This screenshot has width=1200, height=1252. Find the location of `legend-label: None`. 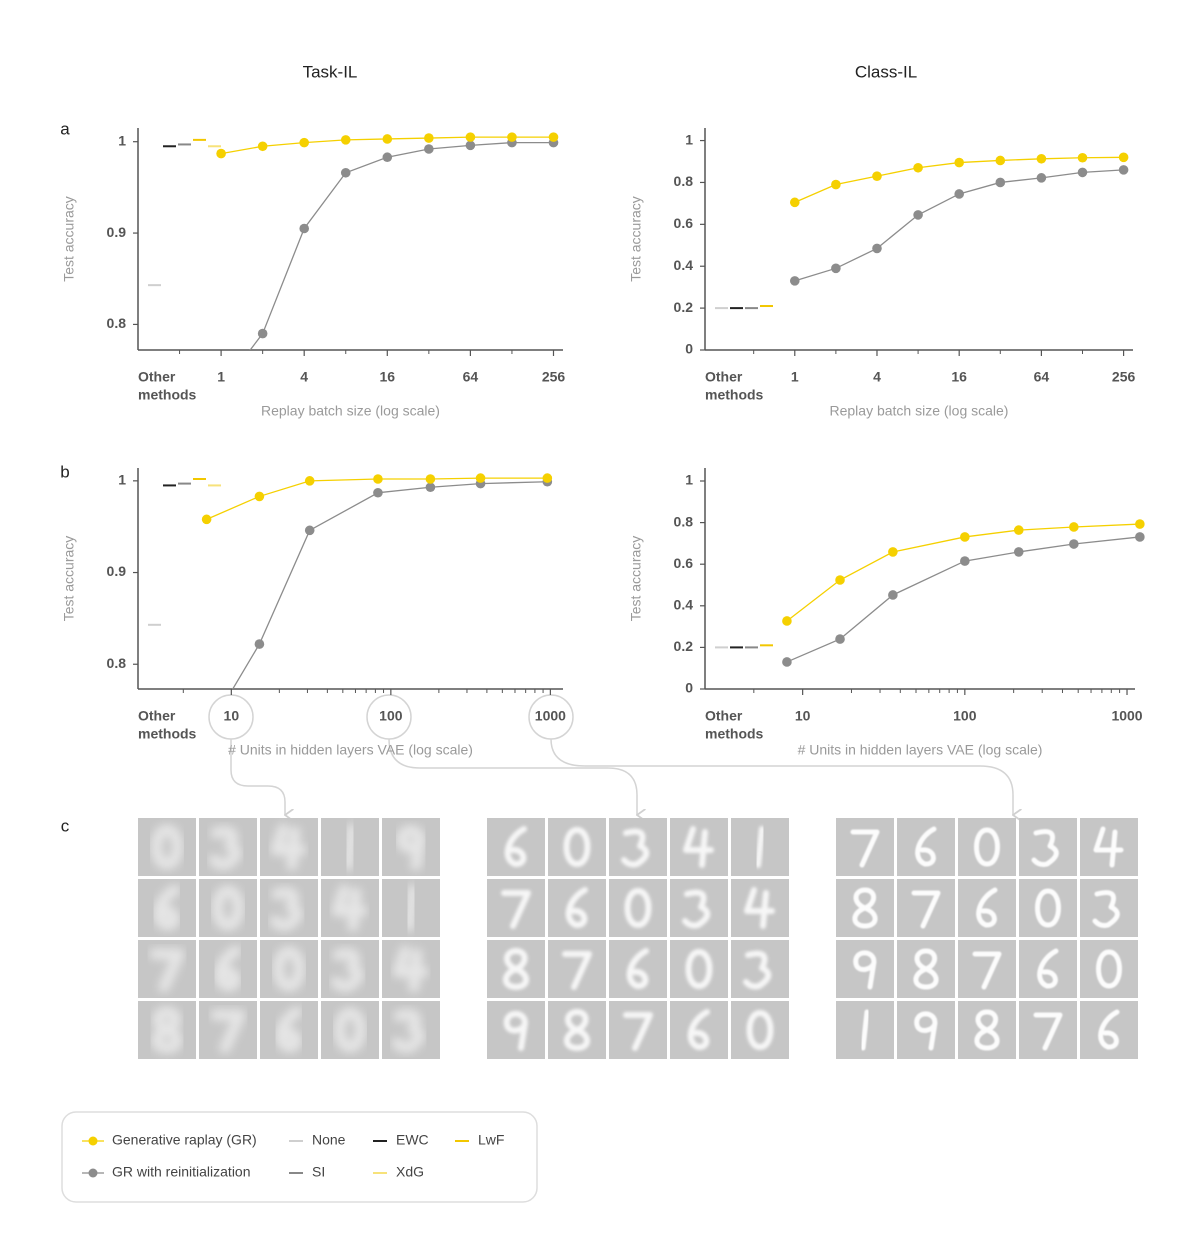

legend-label: None is located at coordinates (329, 1140).